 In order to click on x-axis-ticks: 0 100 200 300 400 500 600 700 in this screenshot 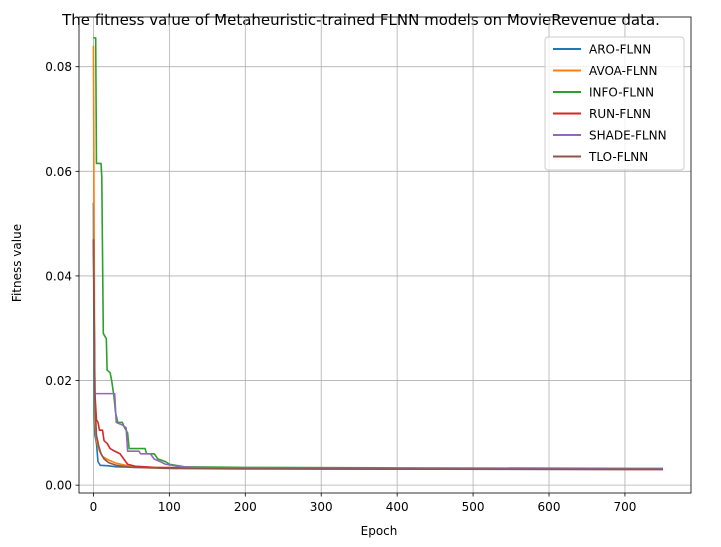, I will do `click(363, 503)`.